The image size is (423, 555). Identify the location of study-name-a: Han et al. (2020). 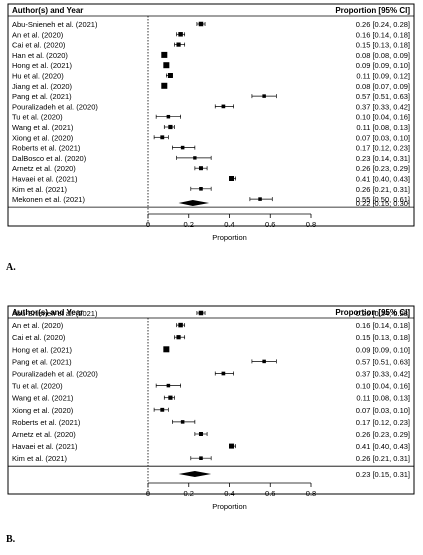
(40, 55).